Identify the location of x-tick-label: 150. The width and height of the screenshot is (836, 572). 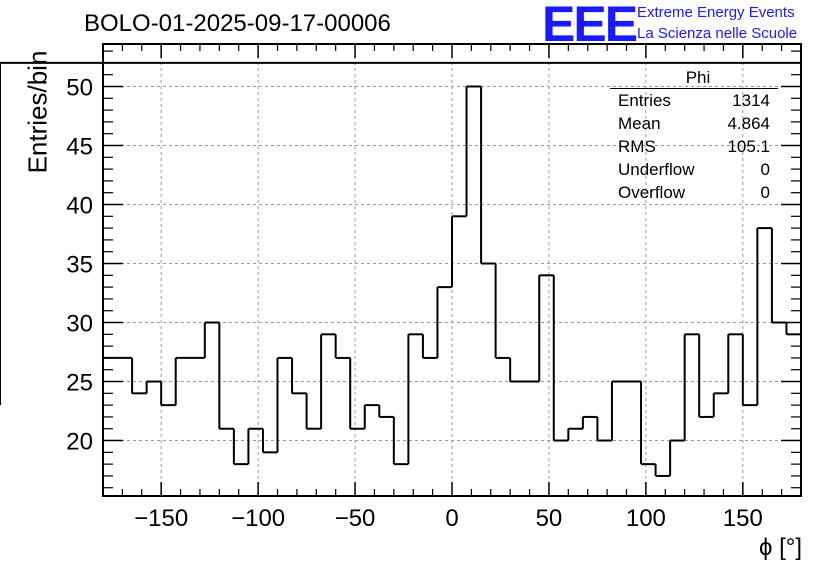
(743, 518).